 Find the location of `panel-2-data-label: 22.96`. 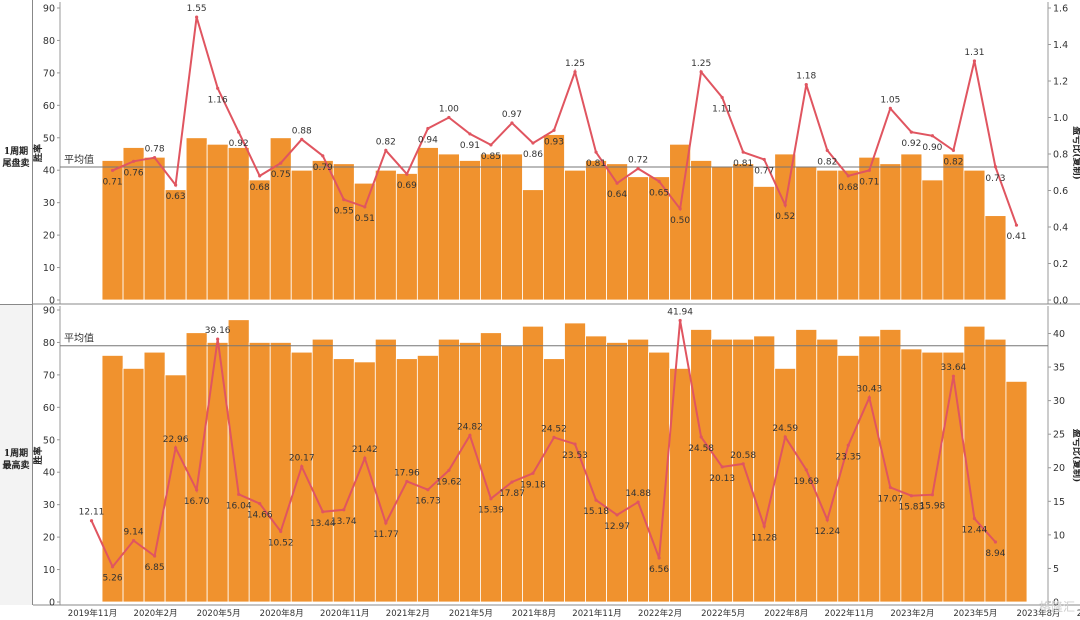

panel-2-data-label: 22.96 is located at coordinates (176, 440).